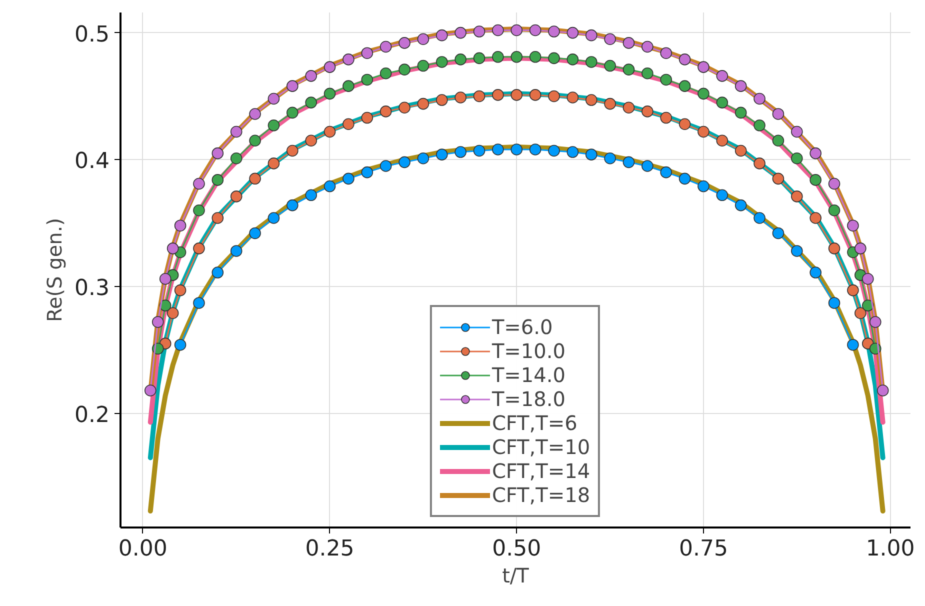 Image resolution: width=925 pixels, height=606 pixels. I want to click on x-tick-label: 0.50, so click(517, 549).